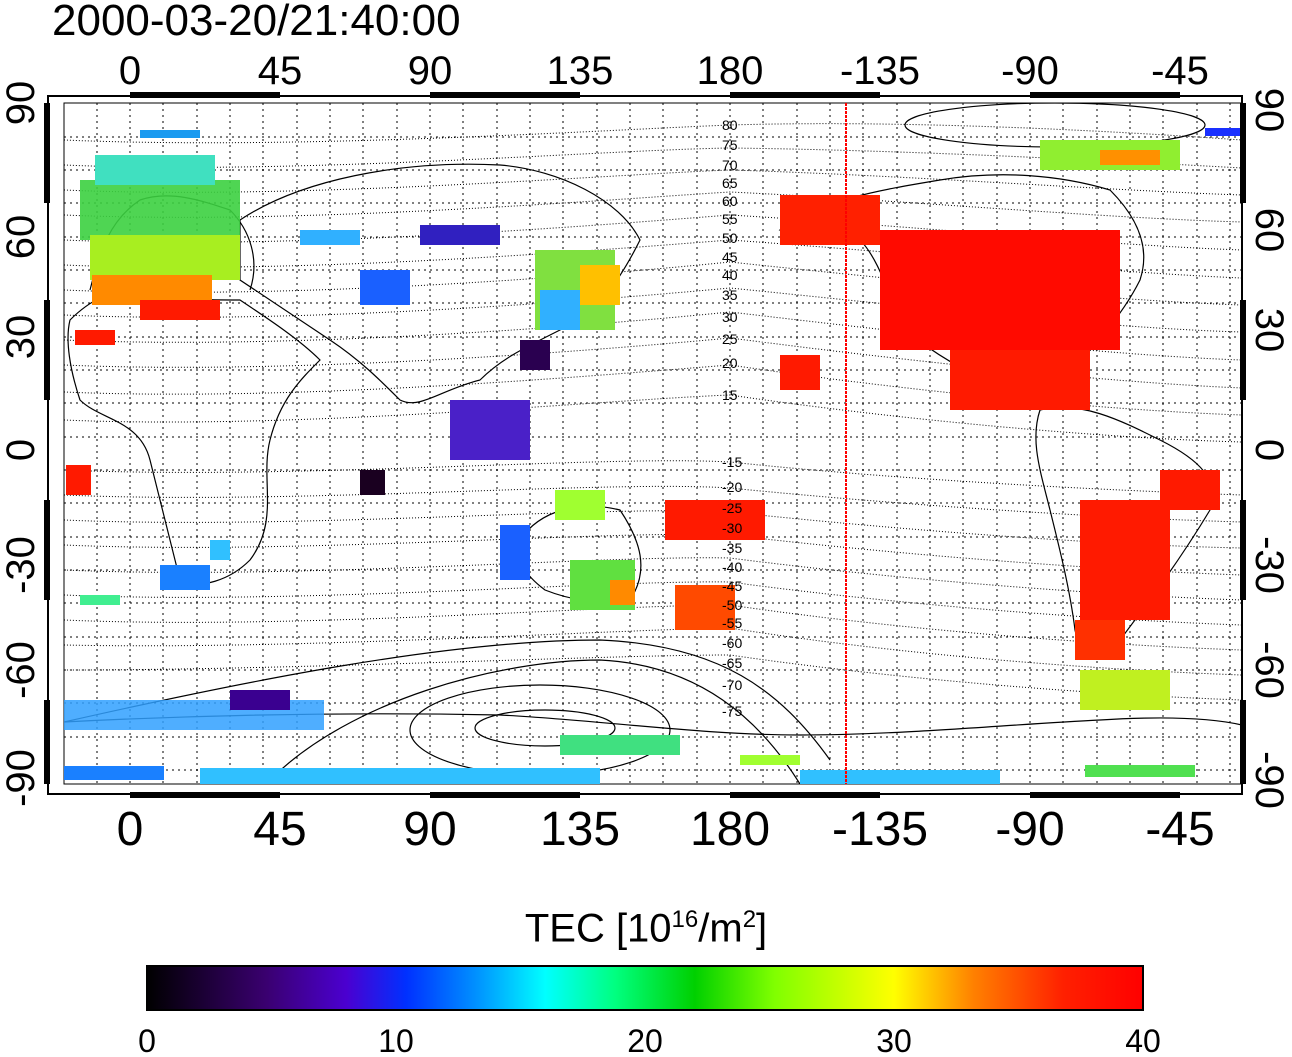  What do you see at coordinates (730, 339) in the screenshot?
I see `contour-label: 25` at bounding box center [730, 339].